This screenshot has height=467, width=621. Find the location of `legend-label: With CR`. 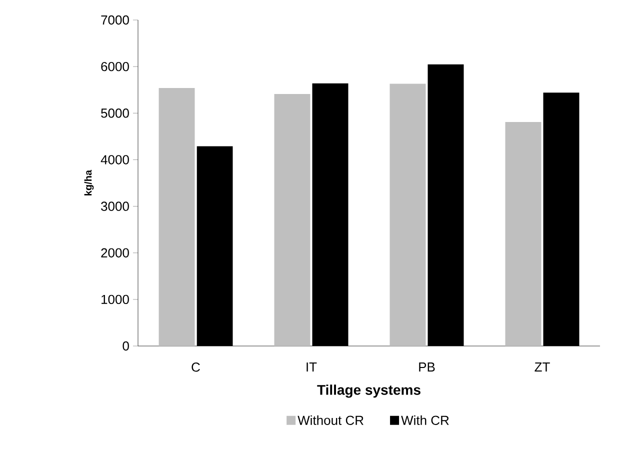

legend-label: With CR is located at coordinates (425, 420).